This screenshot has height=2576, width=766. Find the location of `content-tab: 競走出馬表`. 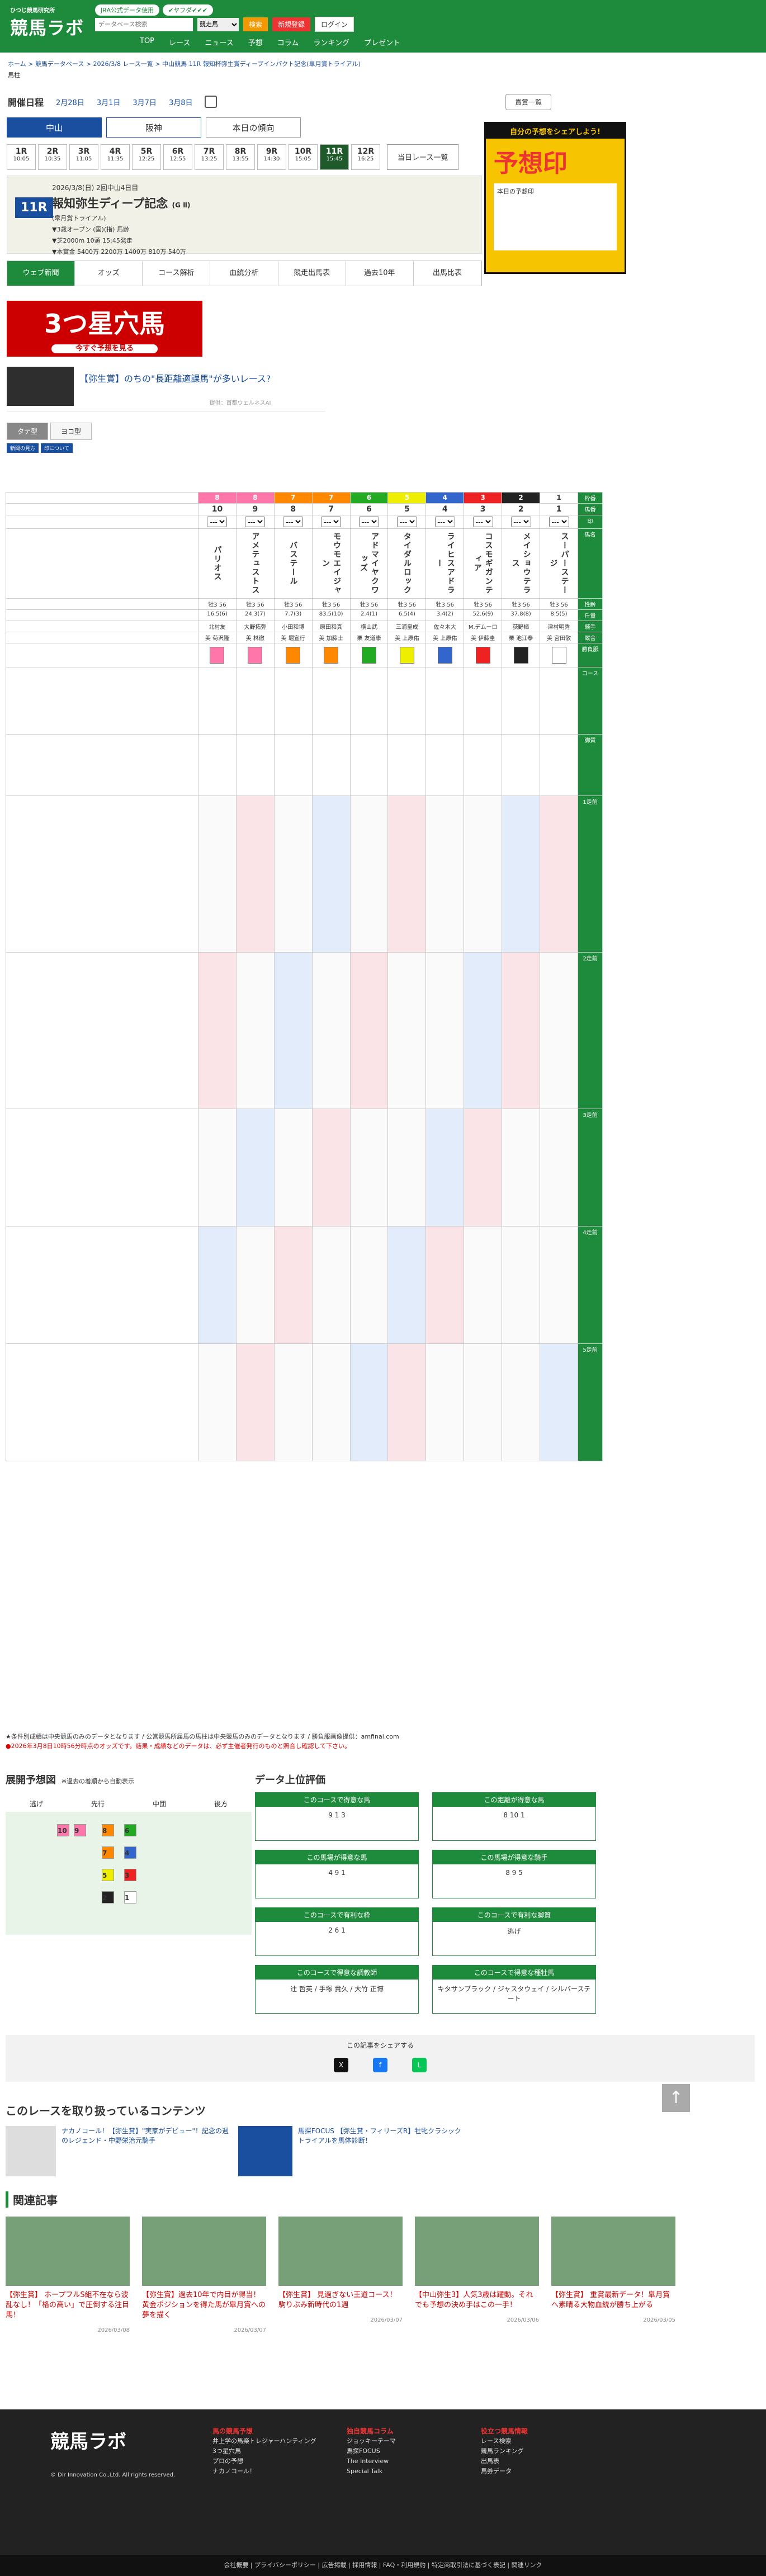

content-tab: 競走出馬表 is located at coordinates (312, 273).